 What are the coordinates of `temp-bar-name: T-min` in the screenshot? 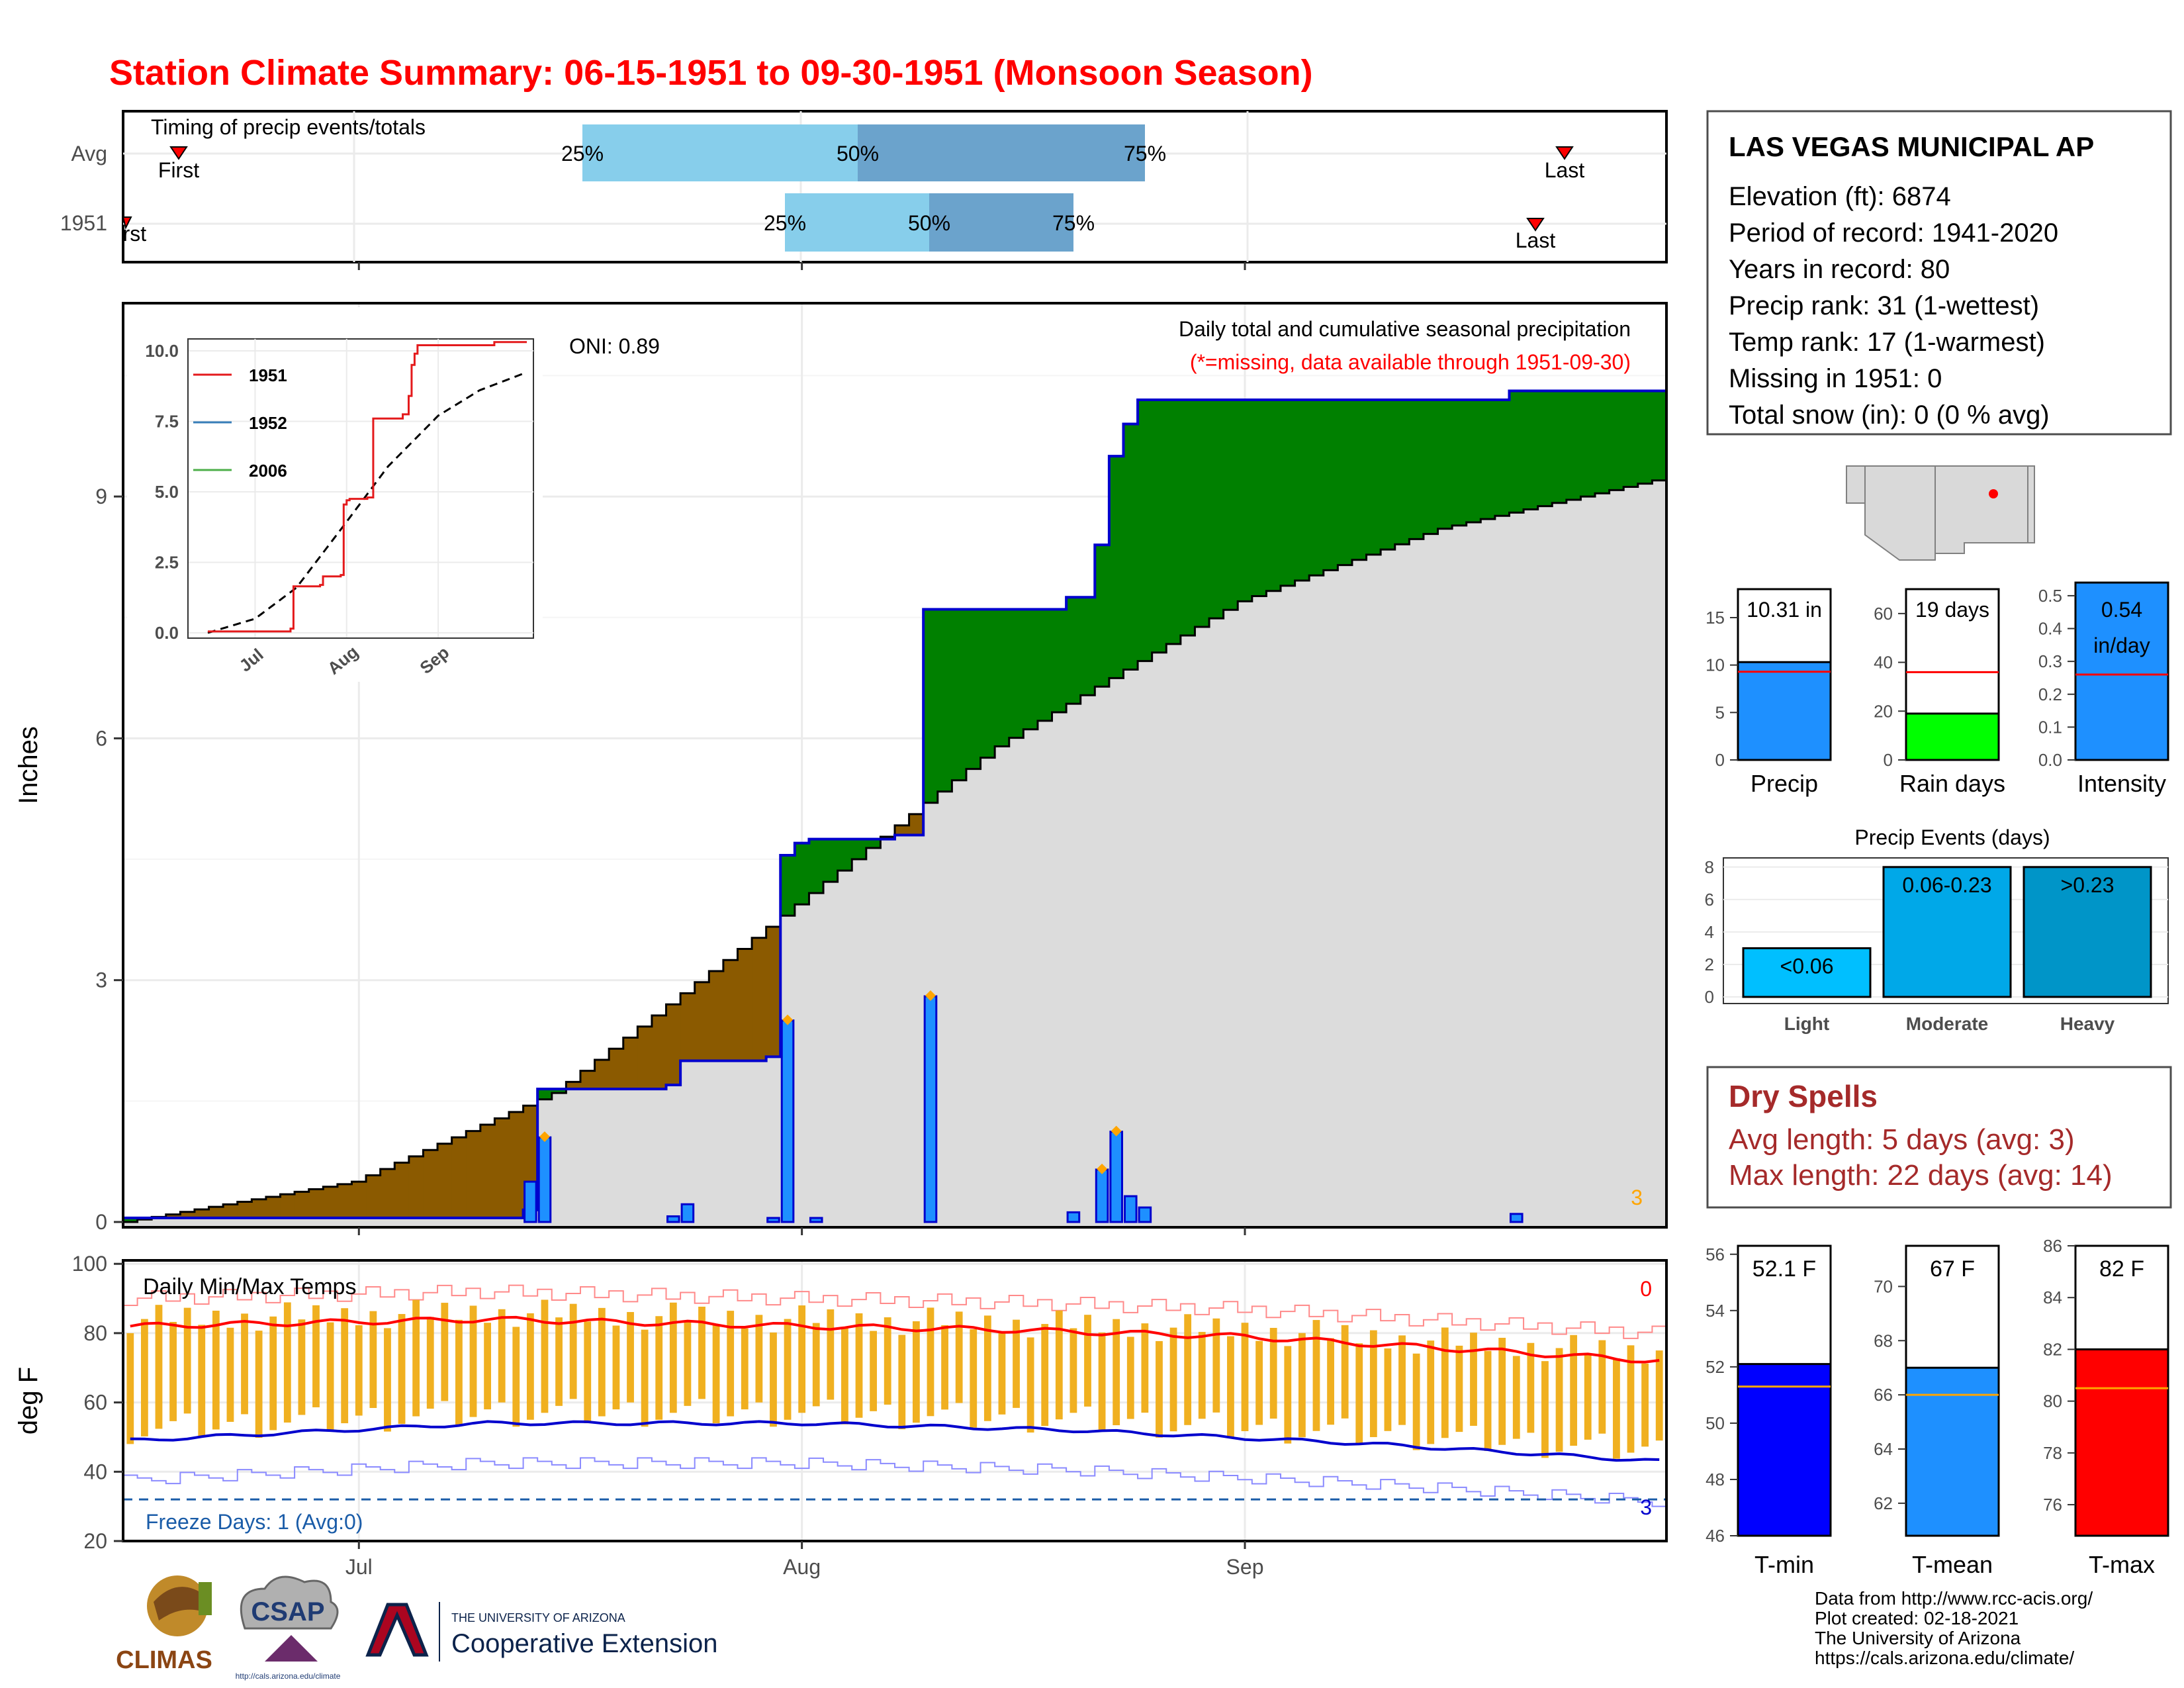 It's located at (1784, 1564).